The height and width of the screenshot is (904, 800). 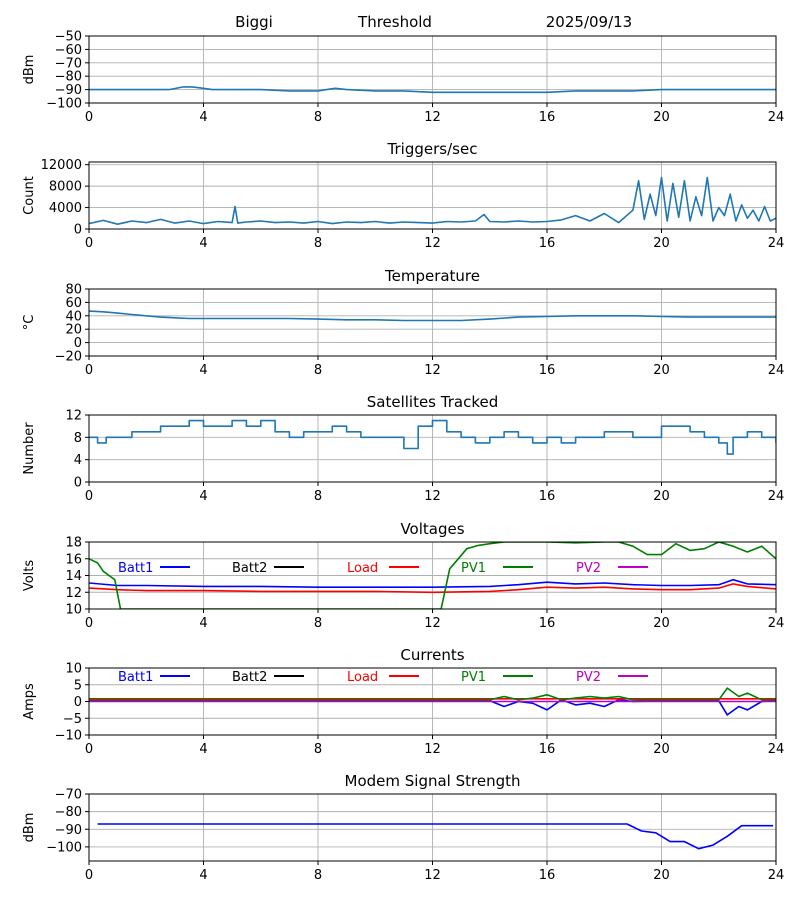 What do you see at coordinates (73, 316) in the screenshot?
I see `y-tick-label: 40` at bounding box center [73, 316].